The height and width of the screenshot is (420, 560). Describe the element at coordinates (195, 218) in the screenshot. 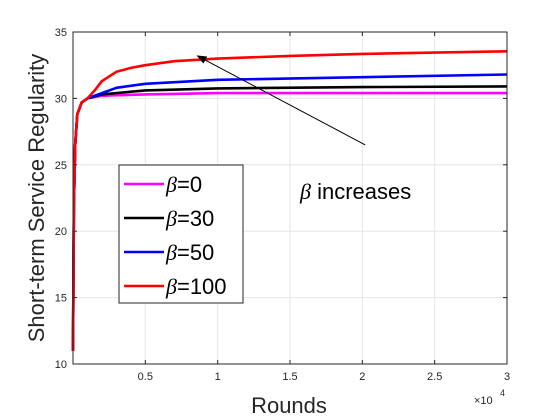

I see `legend-value: =30` at that location.